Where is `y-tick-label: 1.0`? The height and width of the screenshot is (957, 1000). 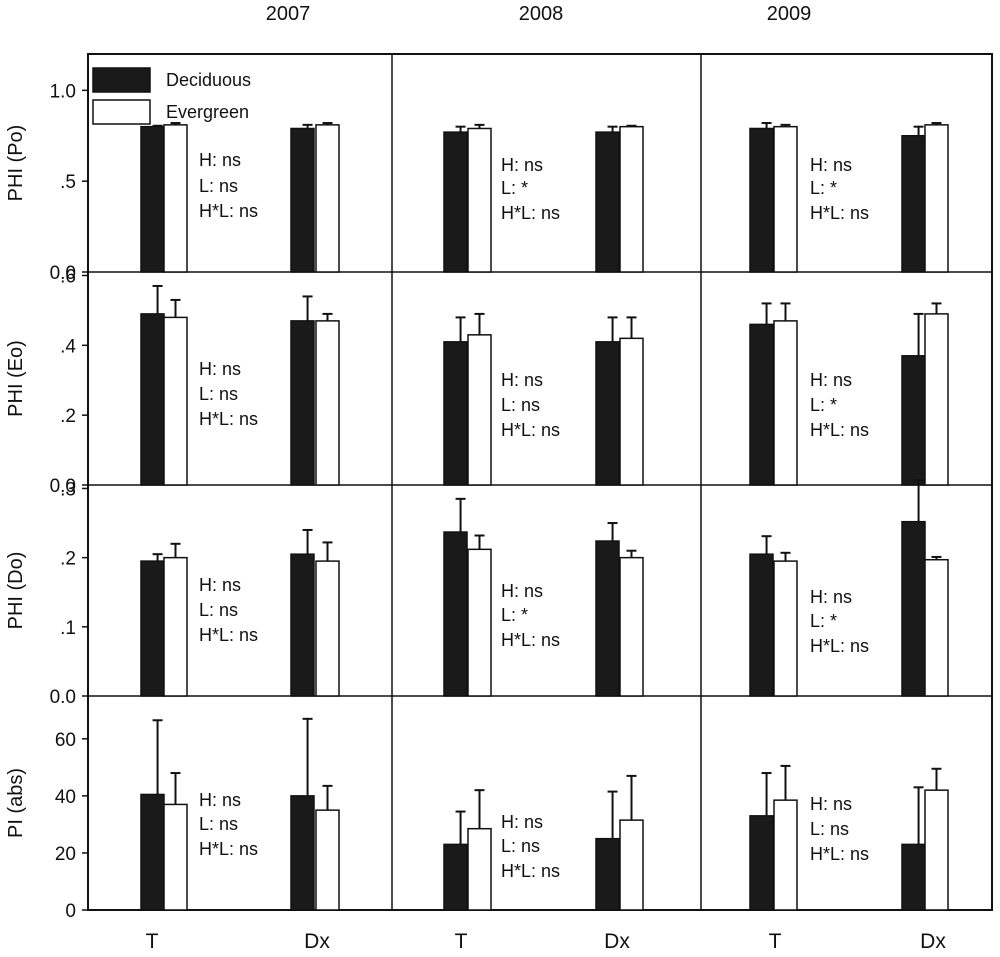
y-tick-label: 1.0 is located at coordinates (63, 91).